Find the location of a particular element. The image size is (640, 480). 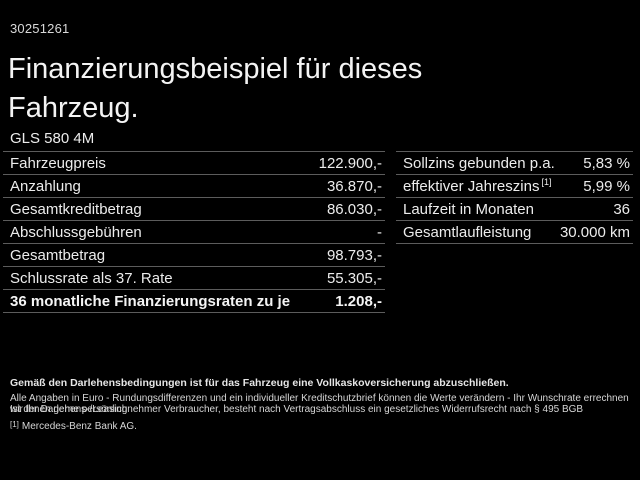

row-value: 30.000 km is located at coordinates (594, 232).